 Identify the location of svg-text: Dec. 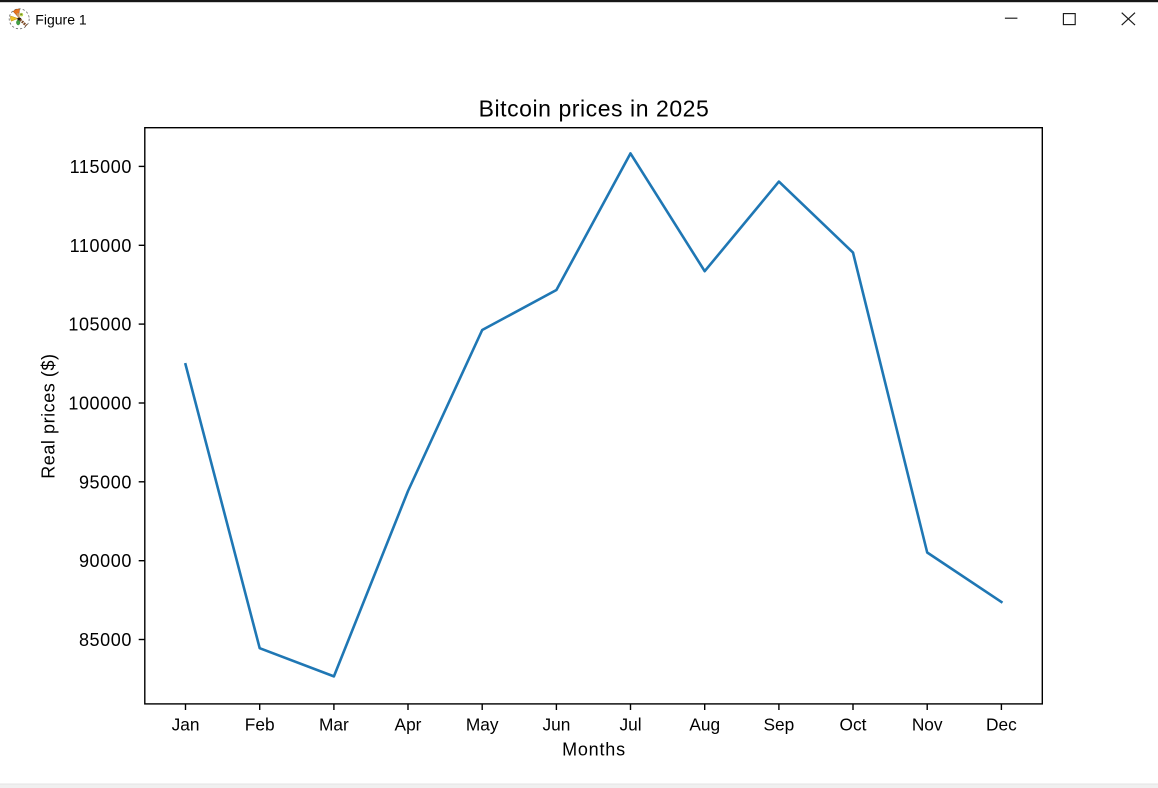
(1001, 724).